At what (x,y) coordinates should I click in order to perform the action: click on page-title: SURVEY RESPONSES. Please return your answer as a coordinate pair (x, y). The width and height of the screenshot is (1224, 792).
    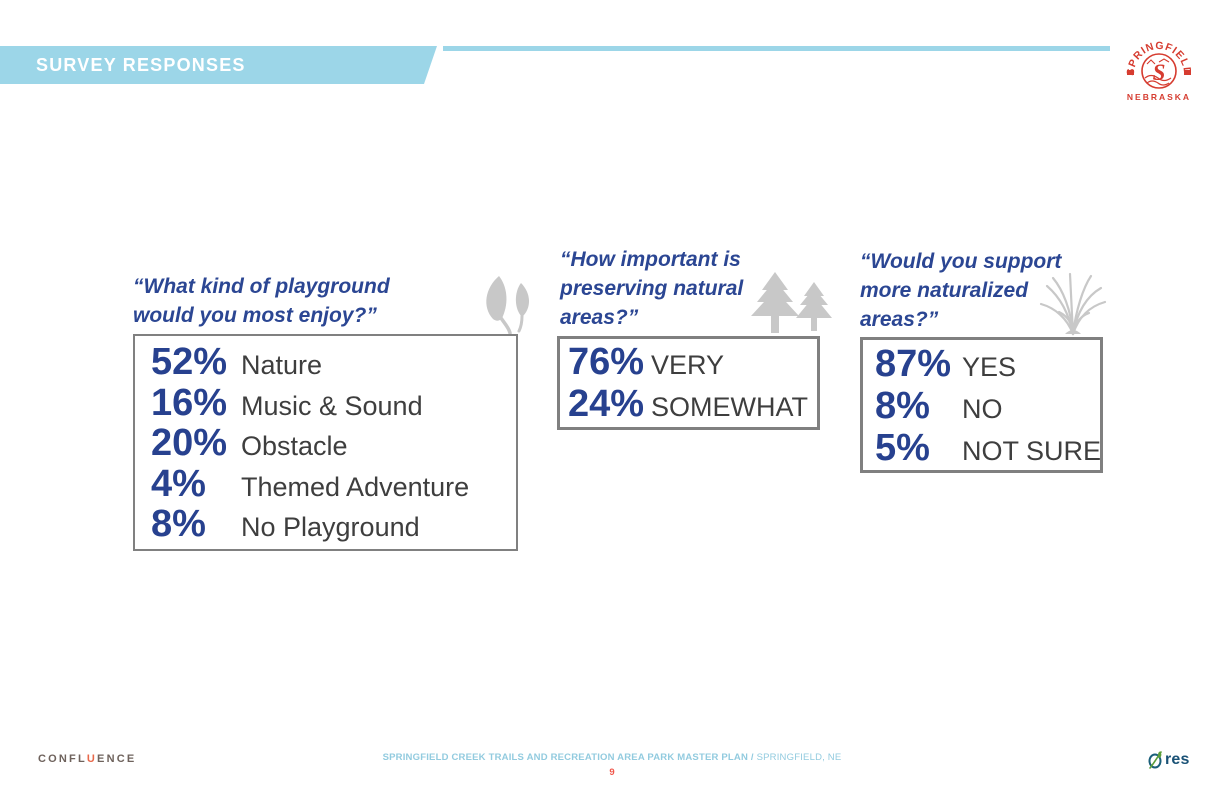
    Looking at the image, I should click on (141, 65).